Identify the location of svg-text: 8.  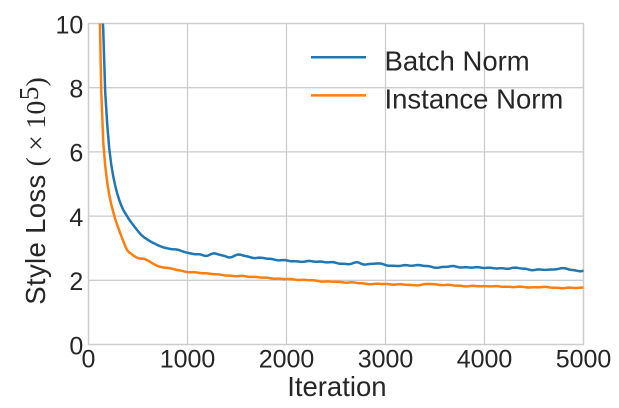
(76, 90).